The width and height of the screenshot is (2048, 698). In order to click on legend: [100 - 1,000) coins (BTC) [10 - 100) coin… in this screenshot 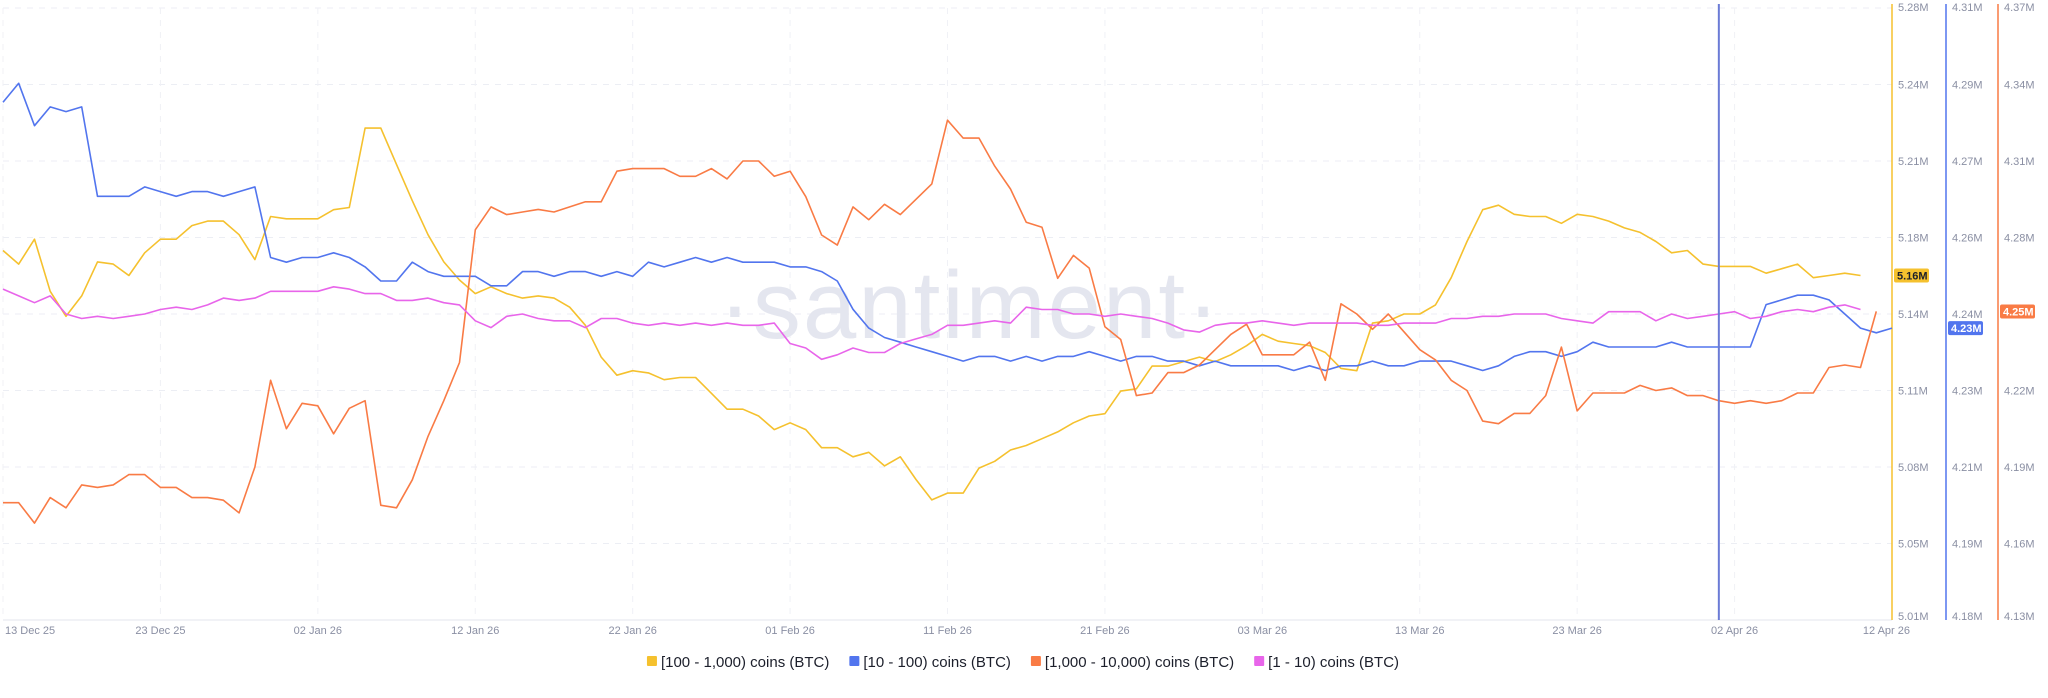, I will do `click(1022, 662)`.